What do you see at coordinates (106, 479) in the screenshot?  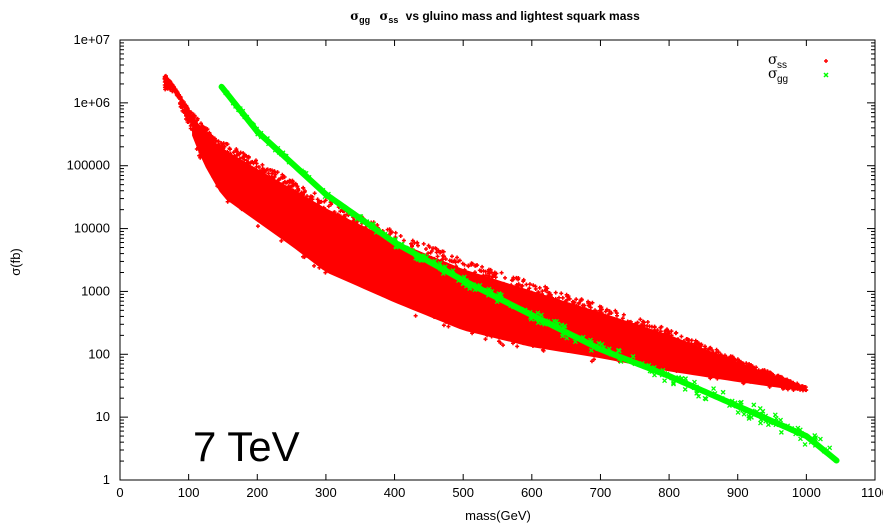 I see `y-tick-label: 1` at bounding box center [106, 479].